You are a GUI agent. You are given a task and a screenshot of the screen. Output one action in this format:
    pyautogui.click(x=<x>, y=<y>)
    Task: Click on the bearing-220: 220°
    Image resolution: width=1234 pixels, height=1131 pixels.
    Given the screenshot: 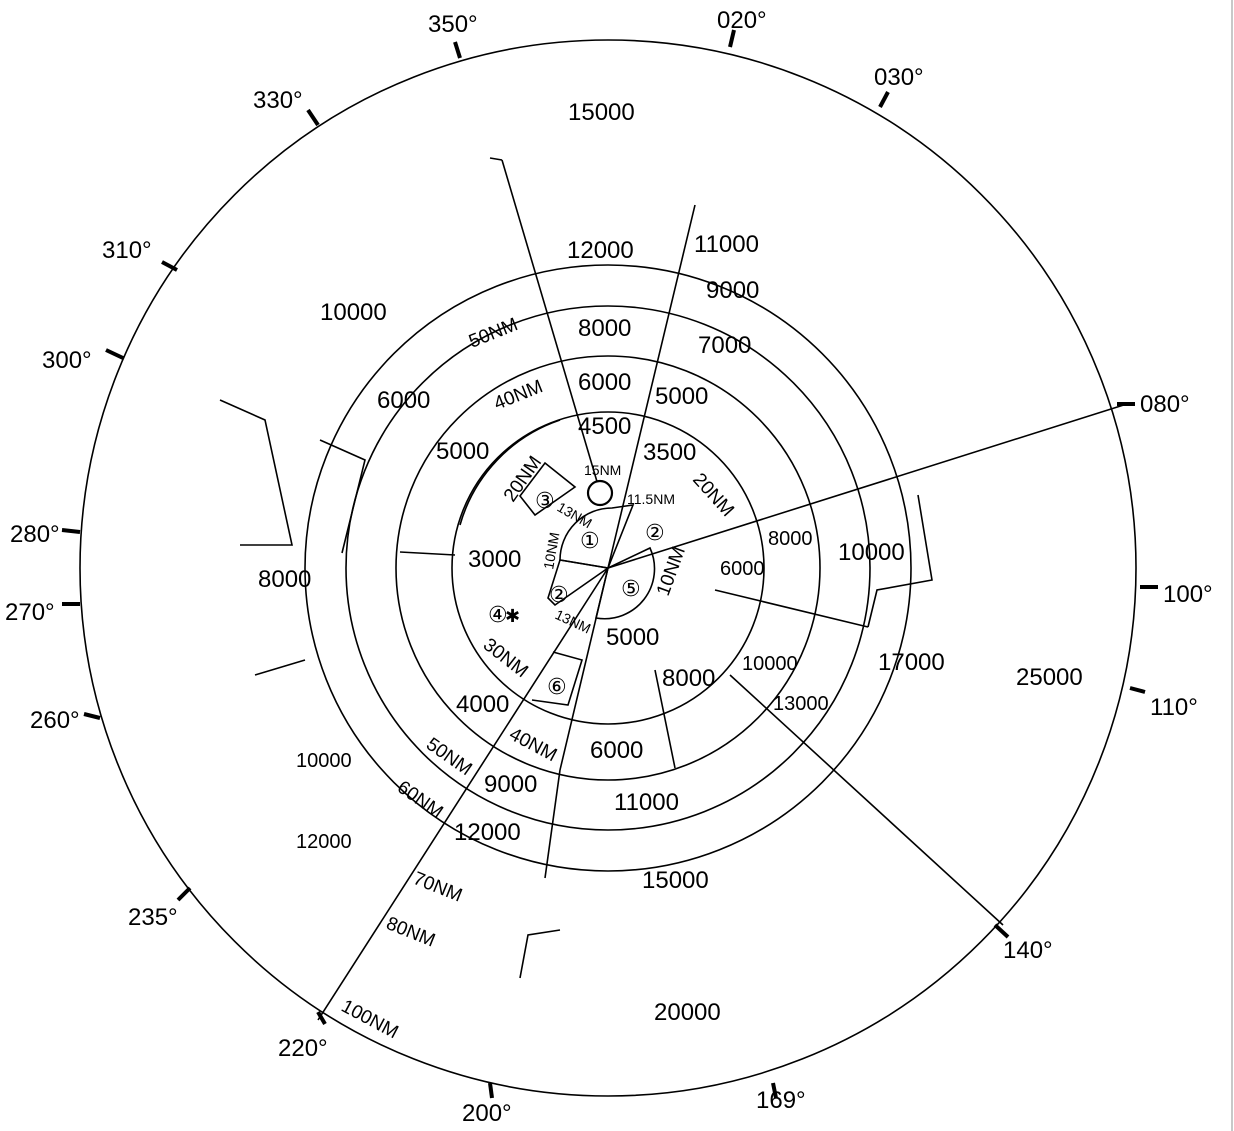 What is the action you would take?
    pyautogui.click(x=303, y=1048)
    